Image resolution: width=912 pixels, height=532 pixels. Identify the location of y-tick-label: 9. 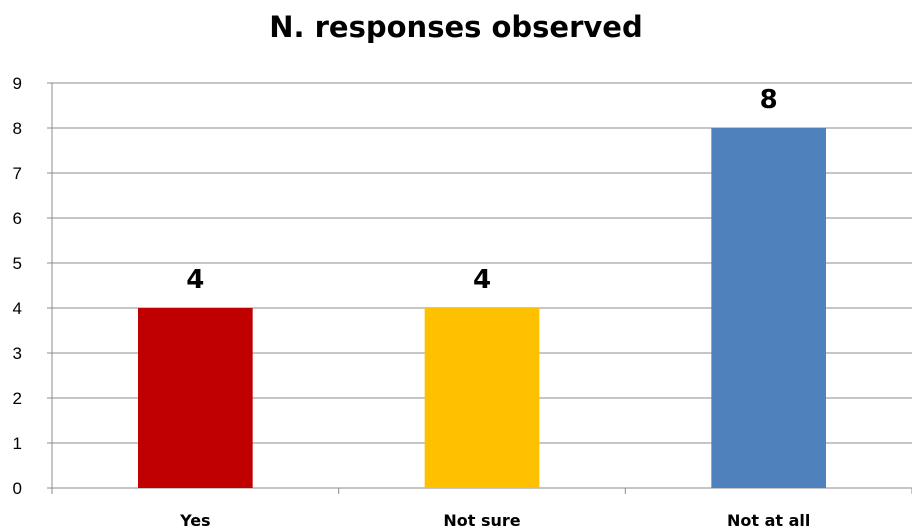
(17, 83).